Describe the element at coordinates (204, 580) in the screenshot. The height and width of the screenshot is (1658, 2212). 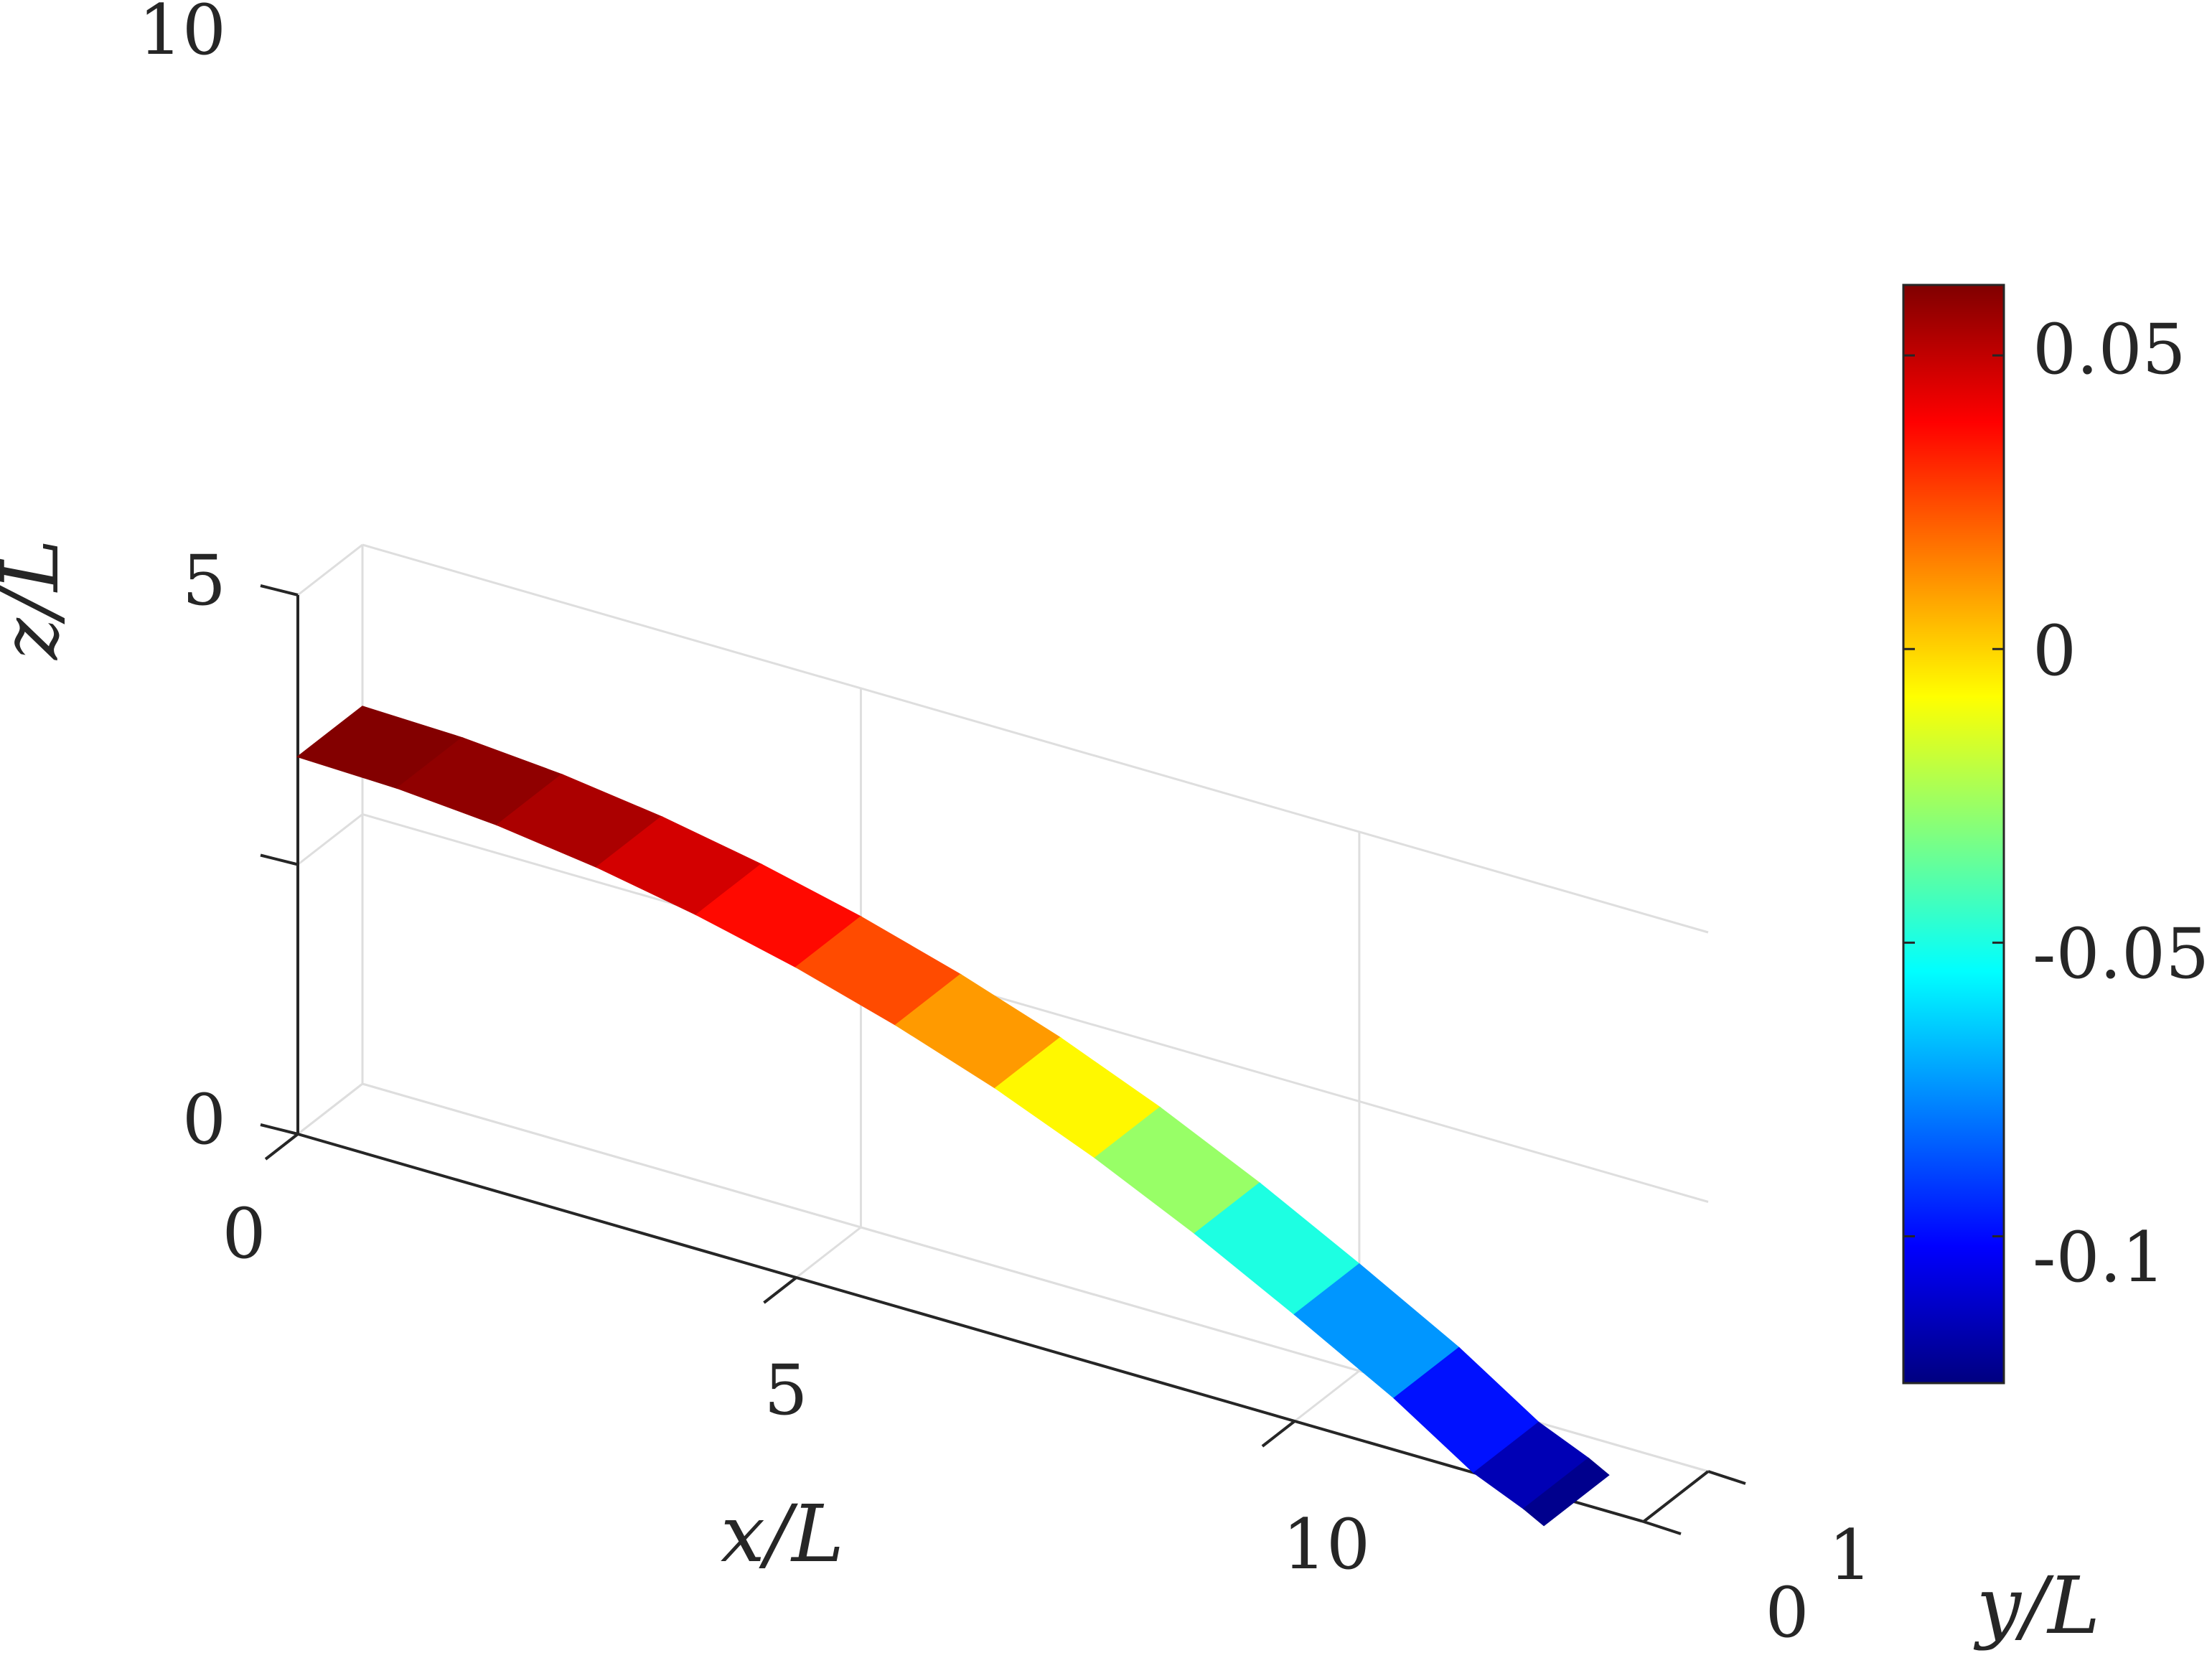
I see `z-tick-label-5: 5` at that location.